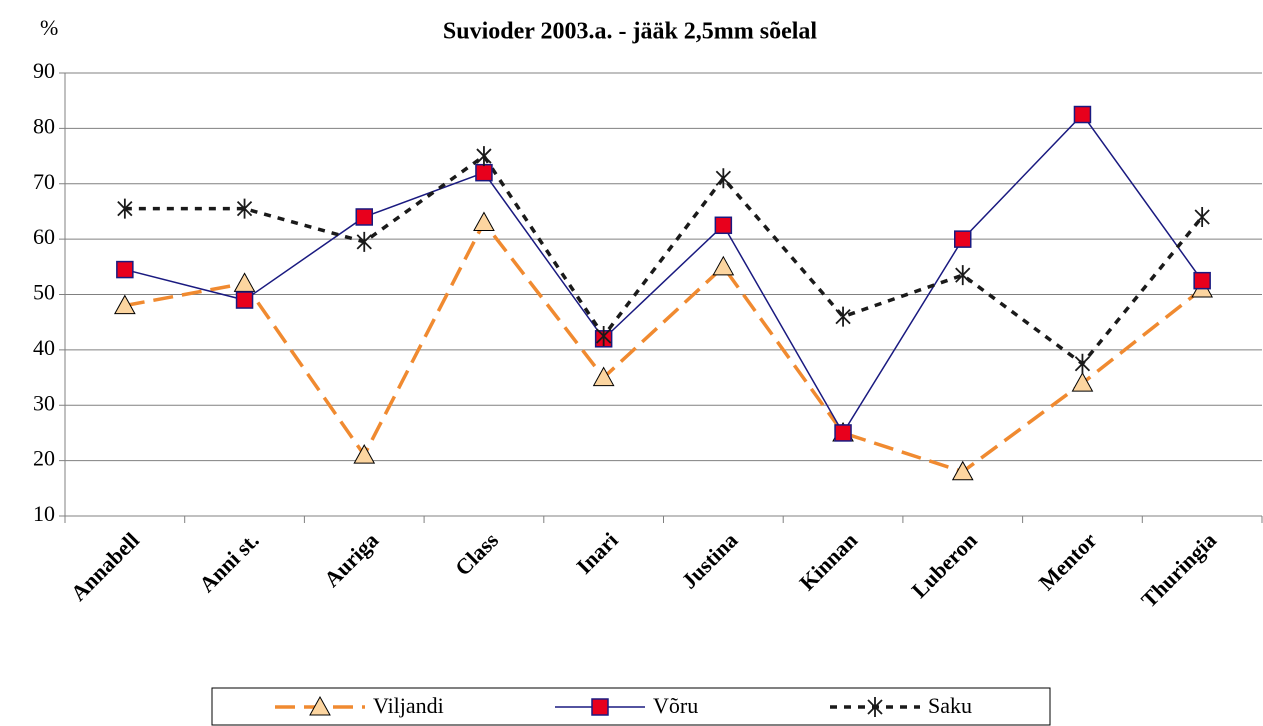 The height and width of the screenshot is (726, 1263). I want to click on x-tick-label: Auriga, so click(351, 559).